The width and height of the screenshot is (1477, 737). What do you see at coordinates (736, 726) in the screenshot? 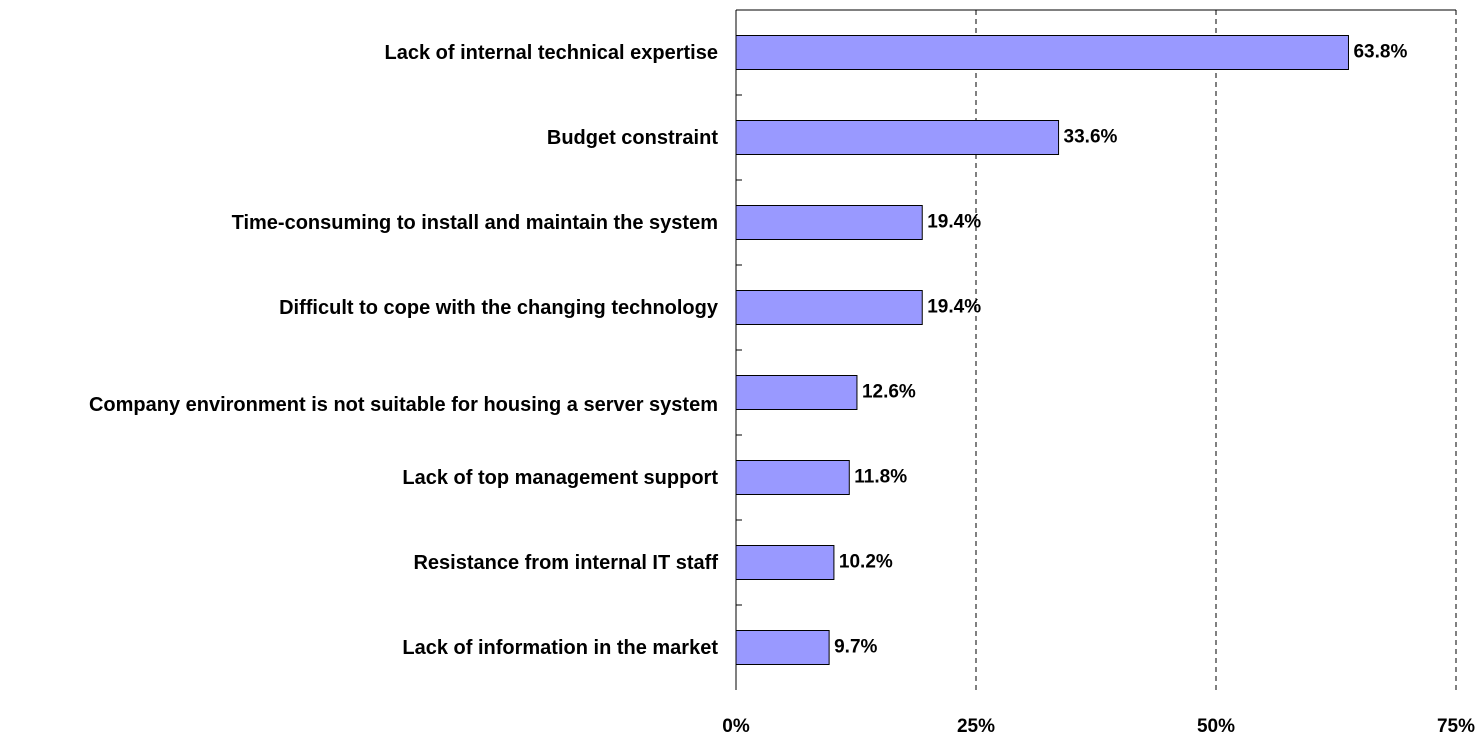
I see `x-tick-label: 0%` at bounding box center [736, 726].